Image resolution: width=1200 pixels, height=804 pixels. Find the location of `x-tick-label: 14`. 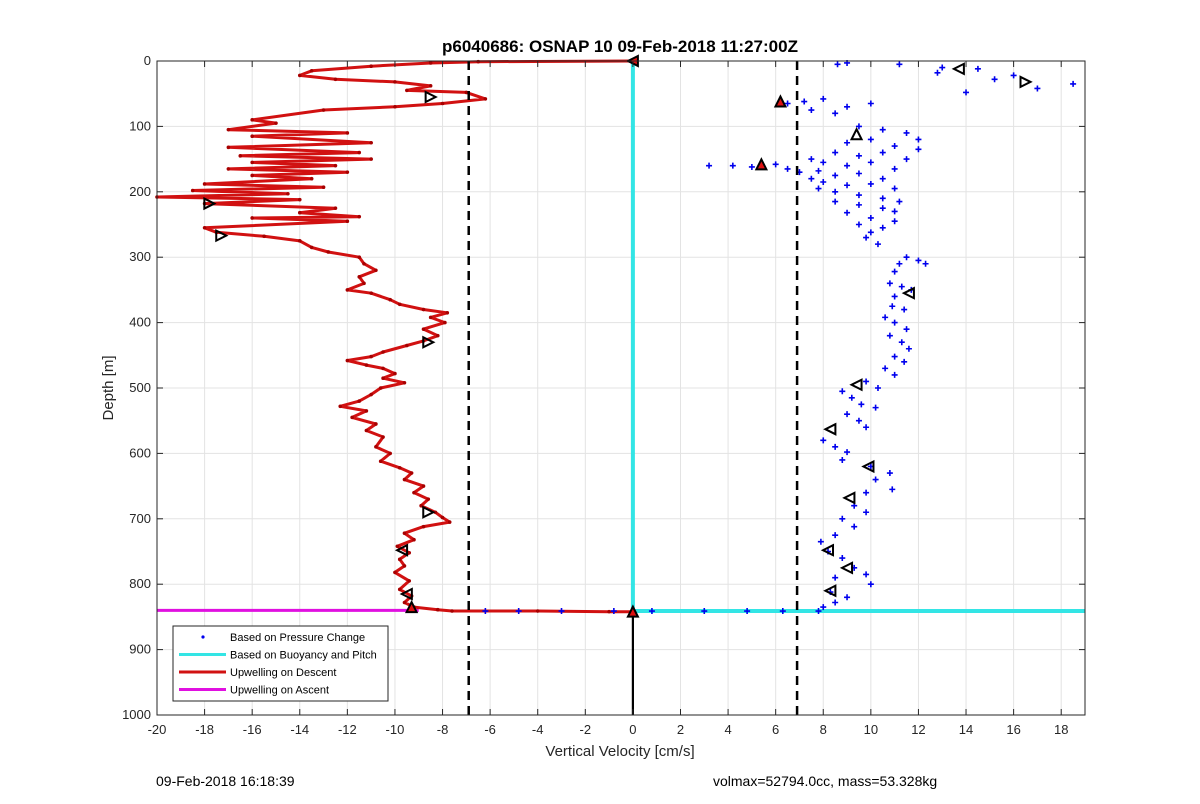

x-tick-label: 14 is located at coordinates (966, 729).